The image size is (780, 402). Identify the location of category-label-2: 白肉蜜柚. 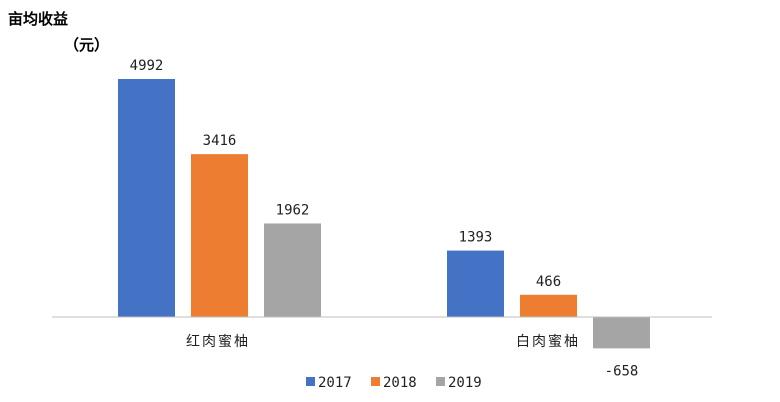
(548, 342).